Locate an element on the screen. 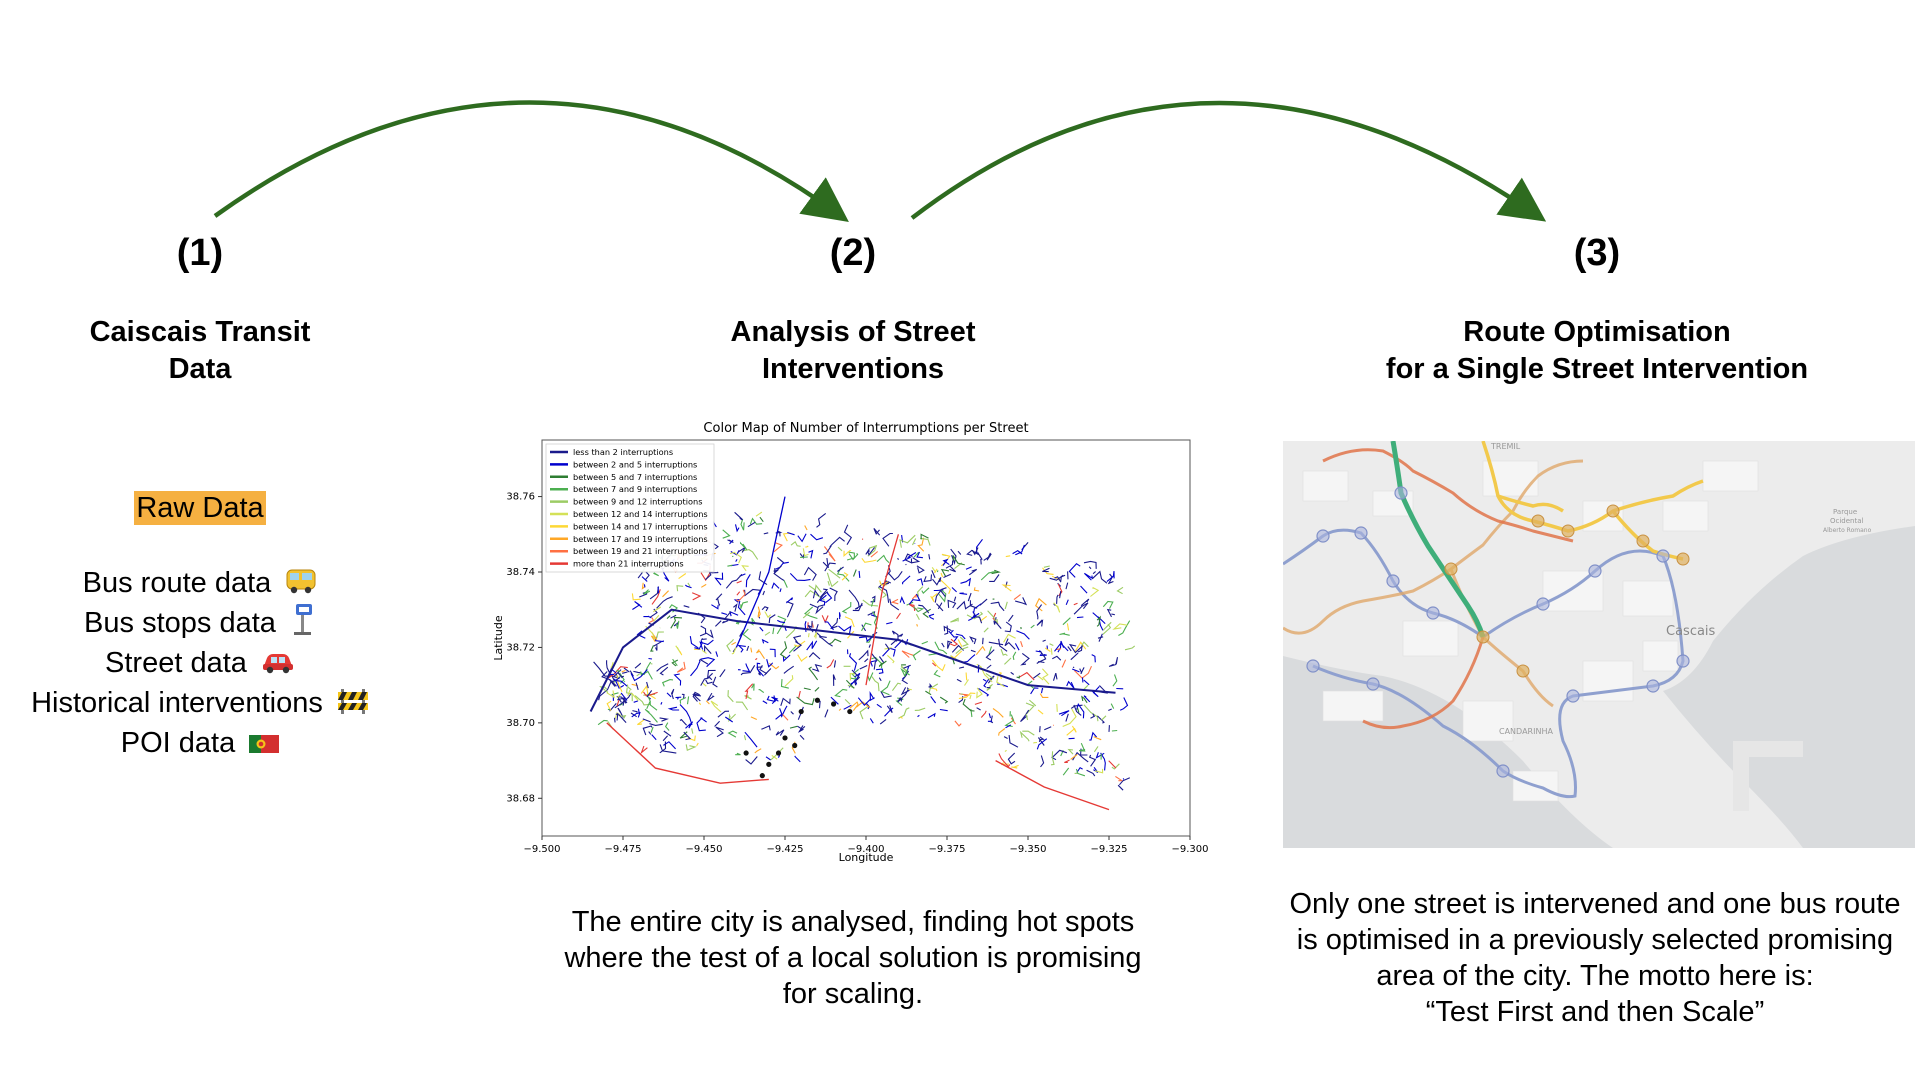  legend-entry: less than 2 interruptions is located at coordinates (623, 452).